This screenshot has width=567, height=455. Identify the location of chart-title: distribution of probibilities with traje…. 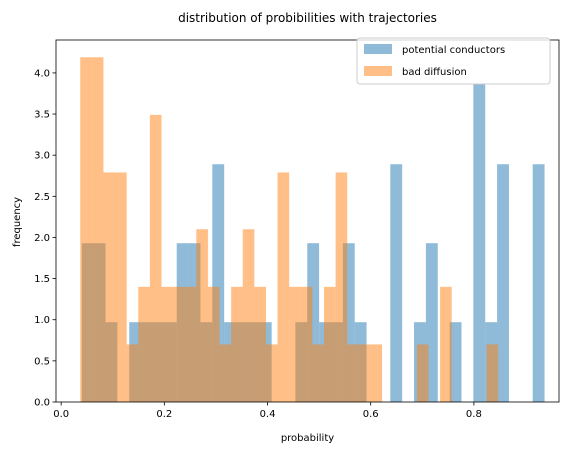
(307, 18).